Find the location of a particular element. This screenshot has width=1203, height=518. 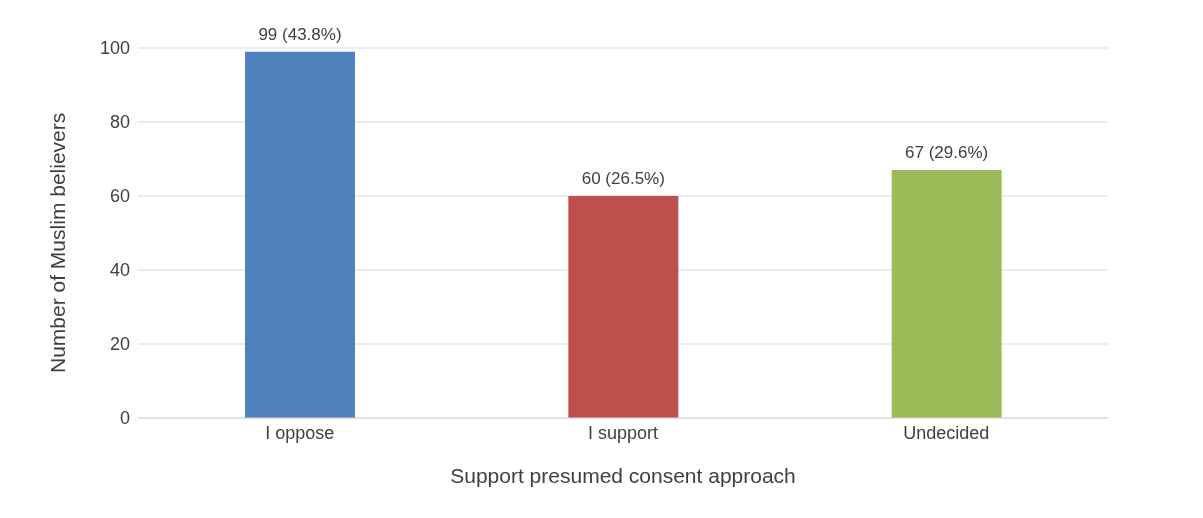

y-tick-label: 20 is located at coordinates (119, 344).